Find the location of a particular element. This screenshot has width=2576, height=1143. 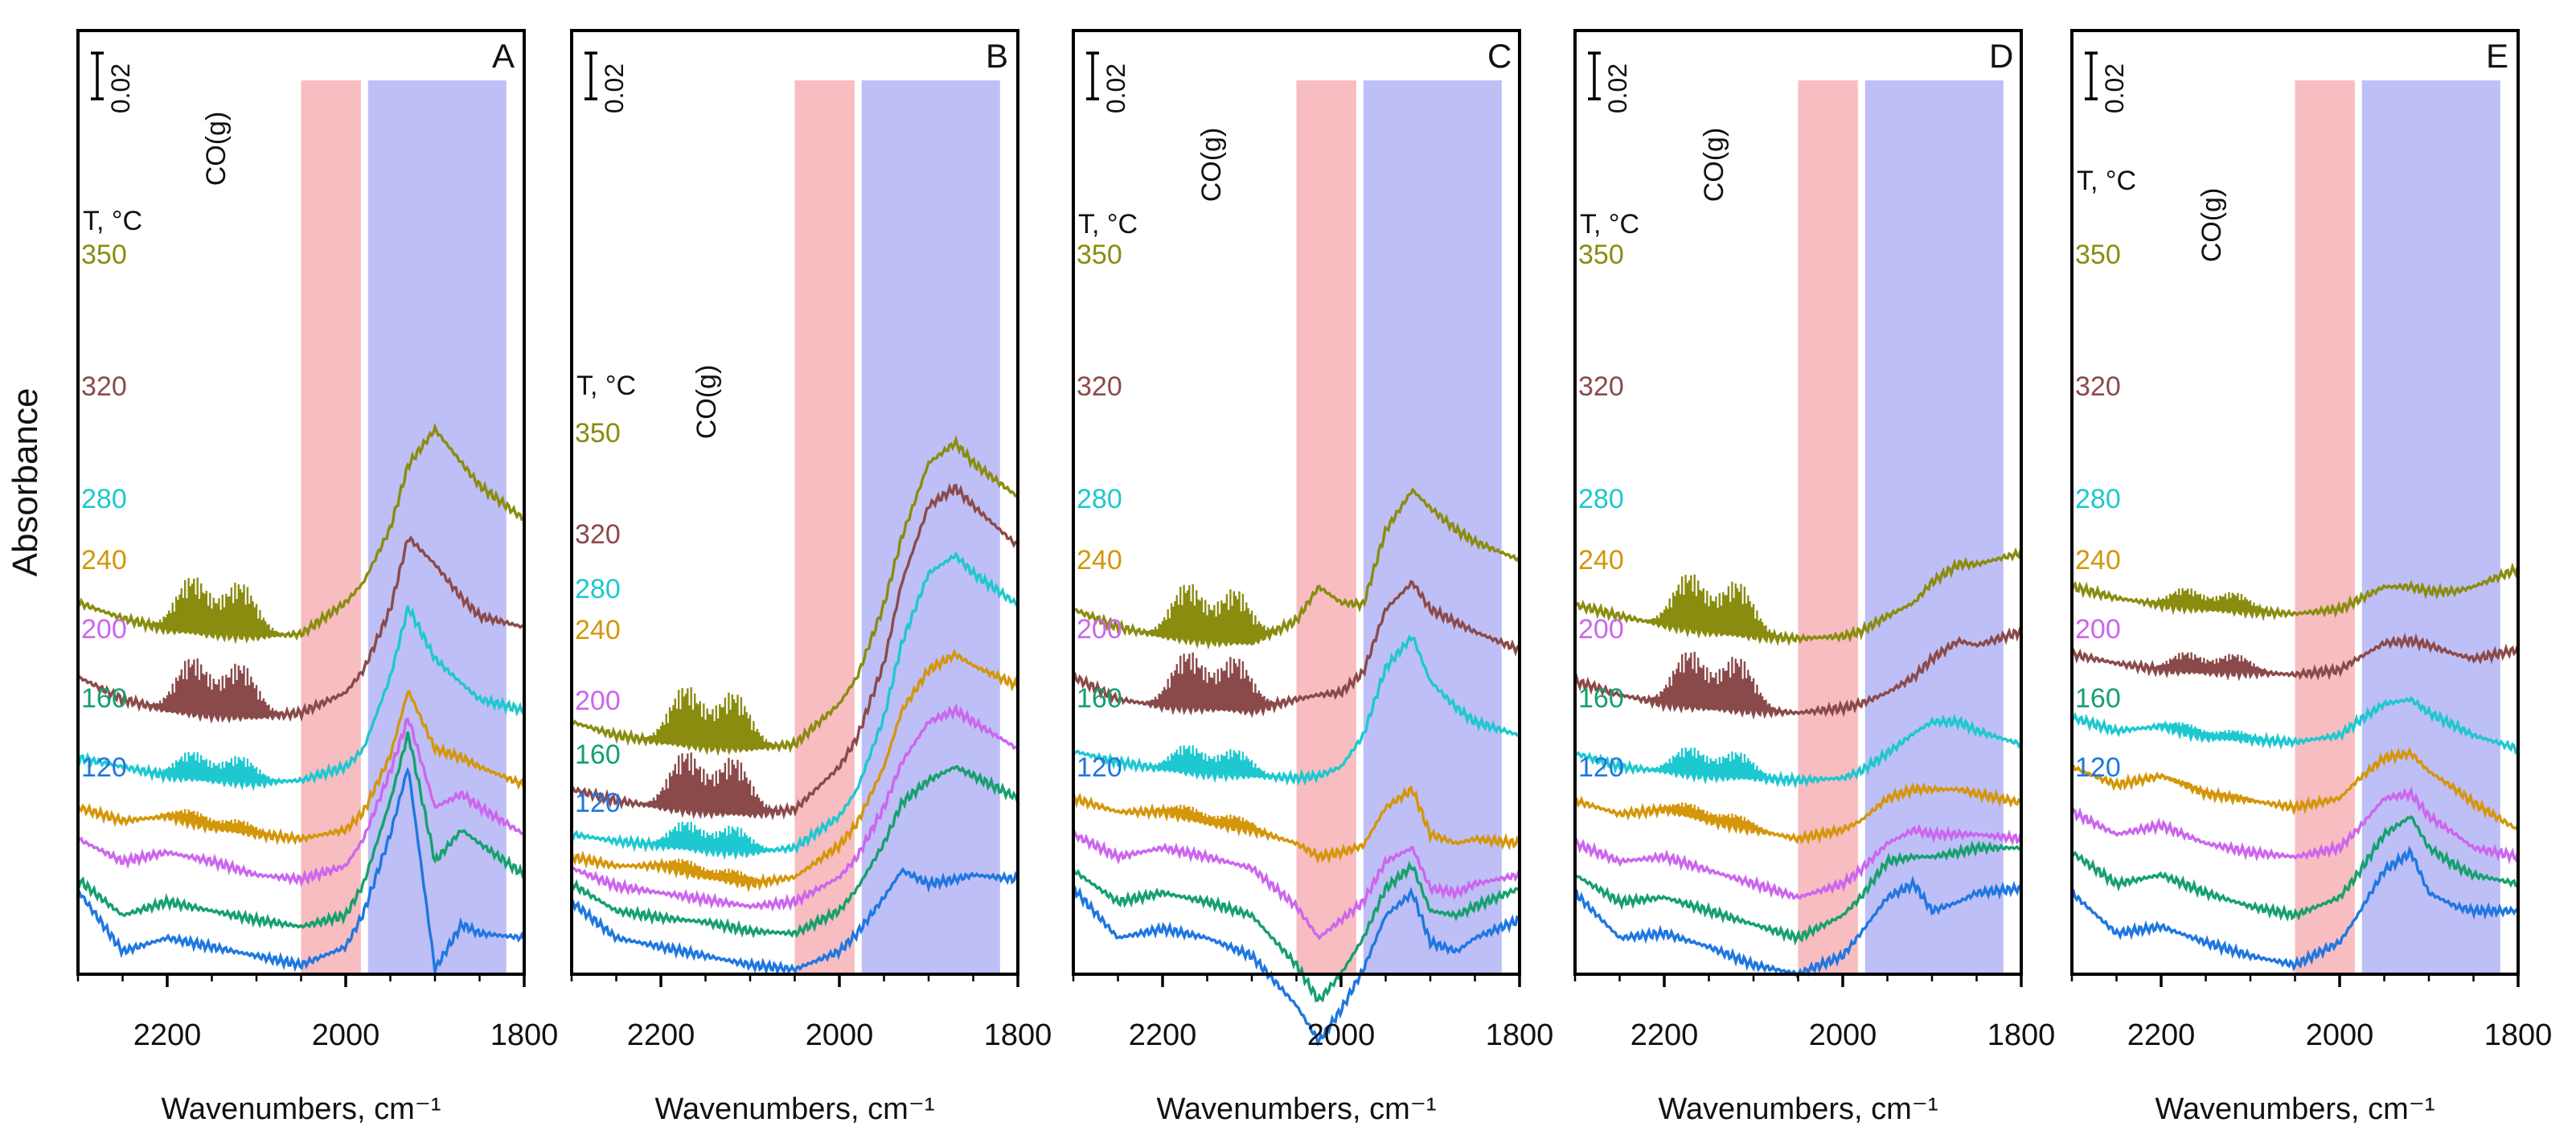

panel-letter: A is located at coordinates (503, 56).